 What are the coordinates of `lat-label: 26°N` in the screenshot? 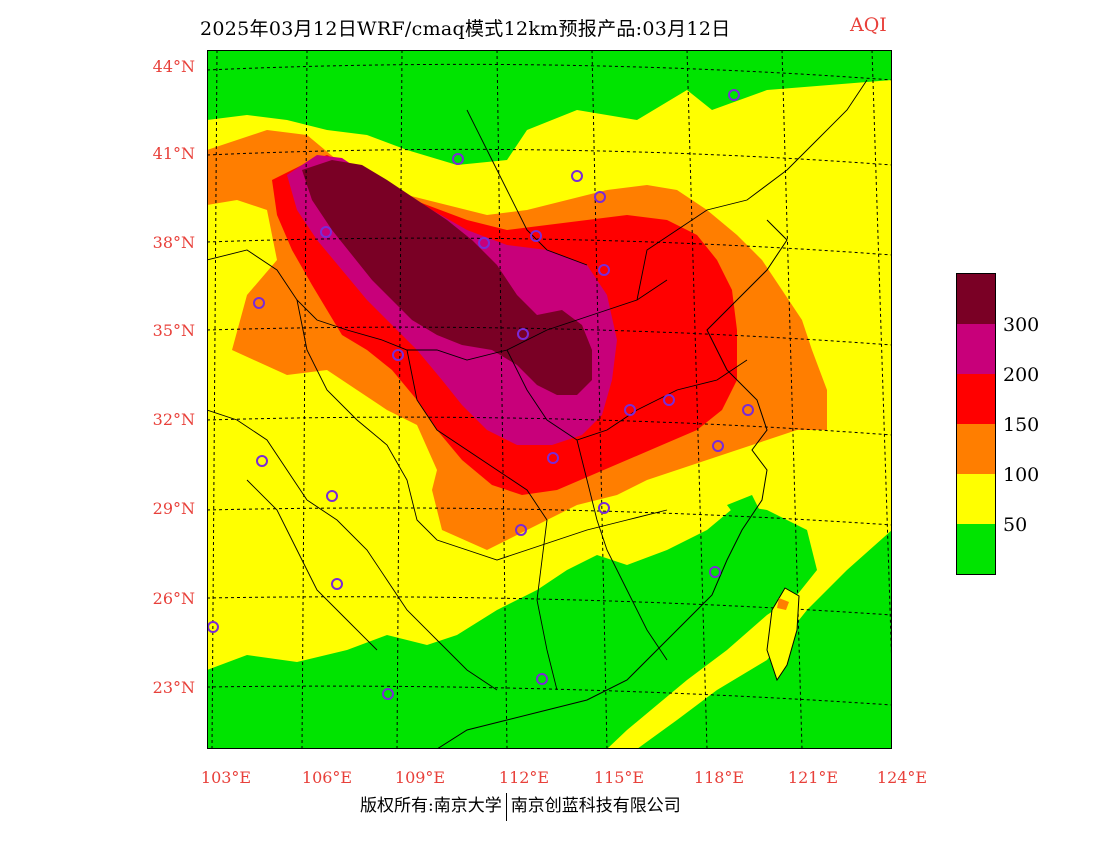 It's located at (173, 598).